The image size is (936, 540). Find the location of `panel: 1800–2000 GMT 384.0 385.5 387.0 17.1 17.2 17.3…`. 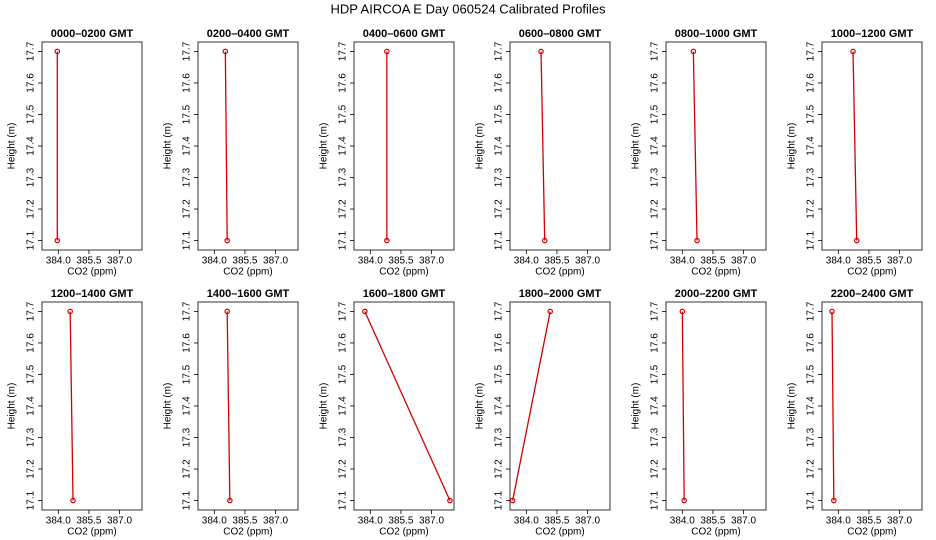

panel: 1800–2000 GMT 384.0 385.5 387.0 17.1 17.2 17.3… is located at coordinates (543, 413).